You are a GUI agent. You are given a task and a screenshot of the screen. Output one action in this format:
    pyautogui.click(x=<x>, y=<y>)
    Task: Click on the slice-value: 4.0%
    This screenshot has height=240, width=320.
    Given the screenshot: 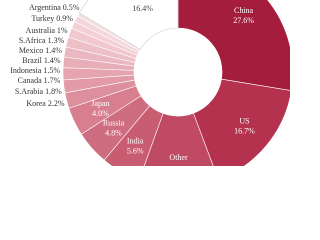 What is the action you would take?
    pyautogui.click(x=100, y=113)
    